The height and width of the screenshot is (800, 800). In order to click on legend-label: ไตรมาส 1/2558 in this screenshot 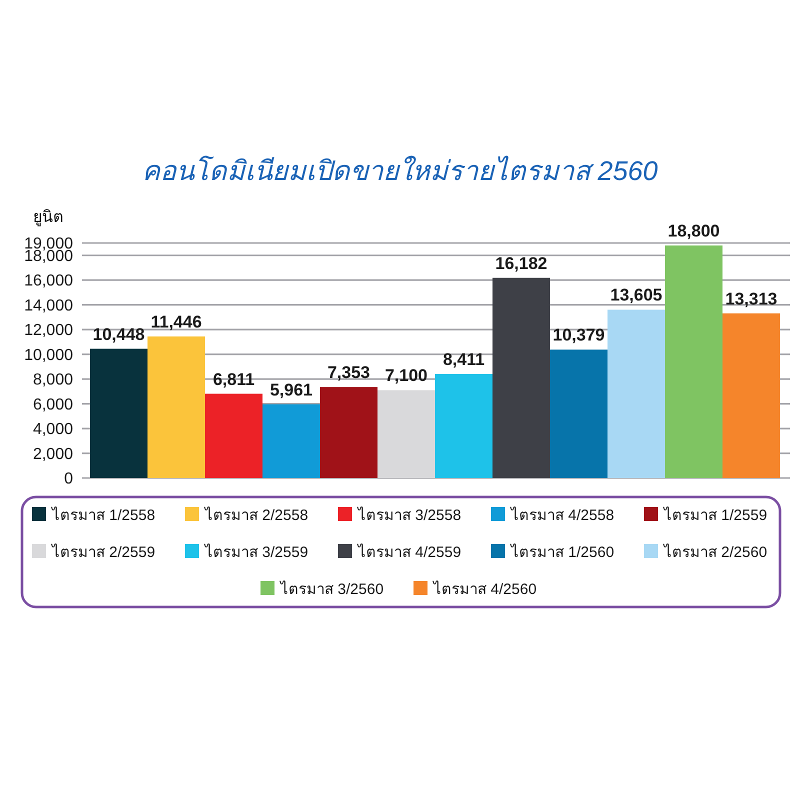, I will do `click(103, 515)`.